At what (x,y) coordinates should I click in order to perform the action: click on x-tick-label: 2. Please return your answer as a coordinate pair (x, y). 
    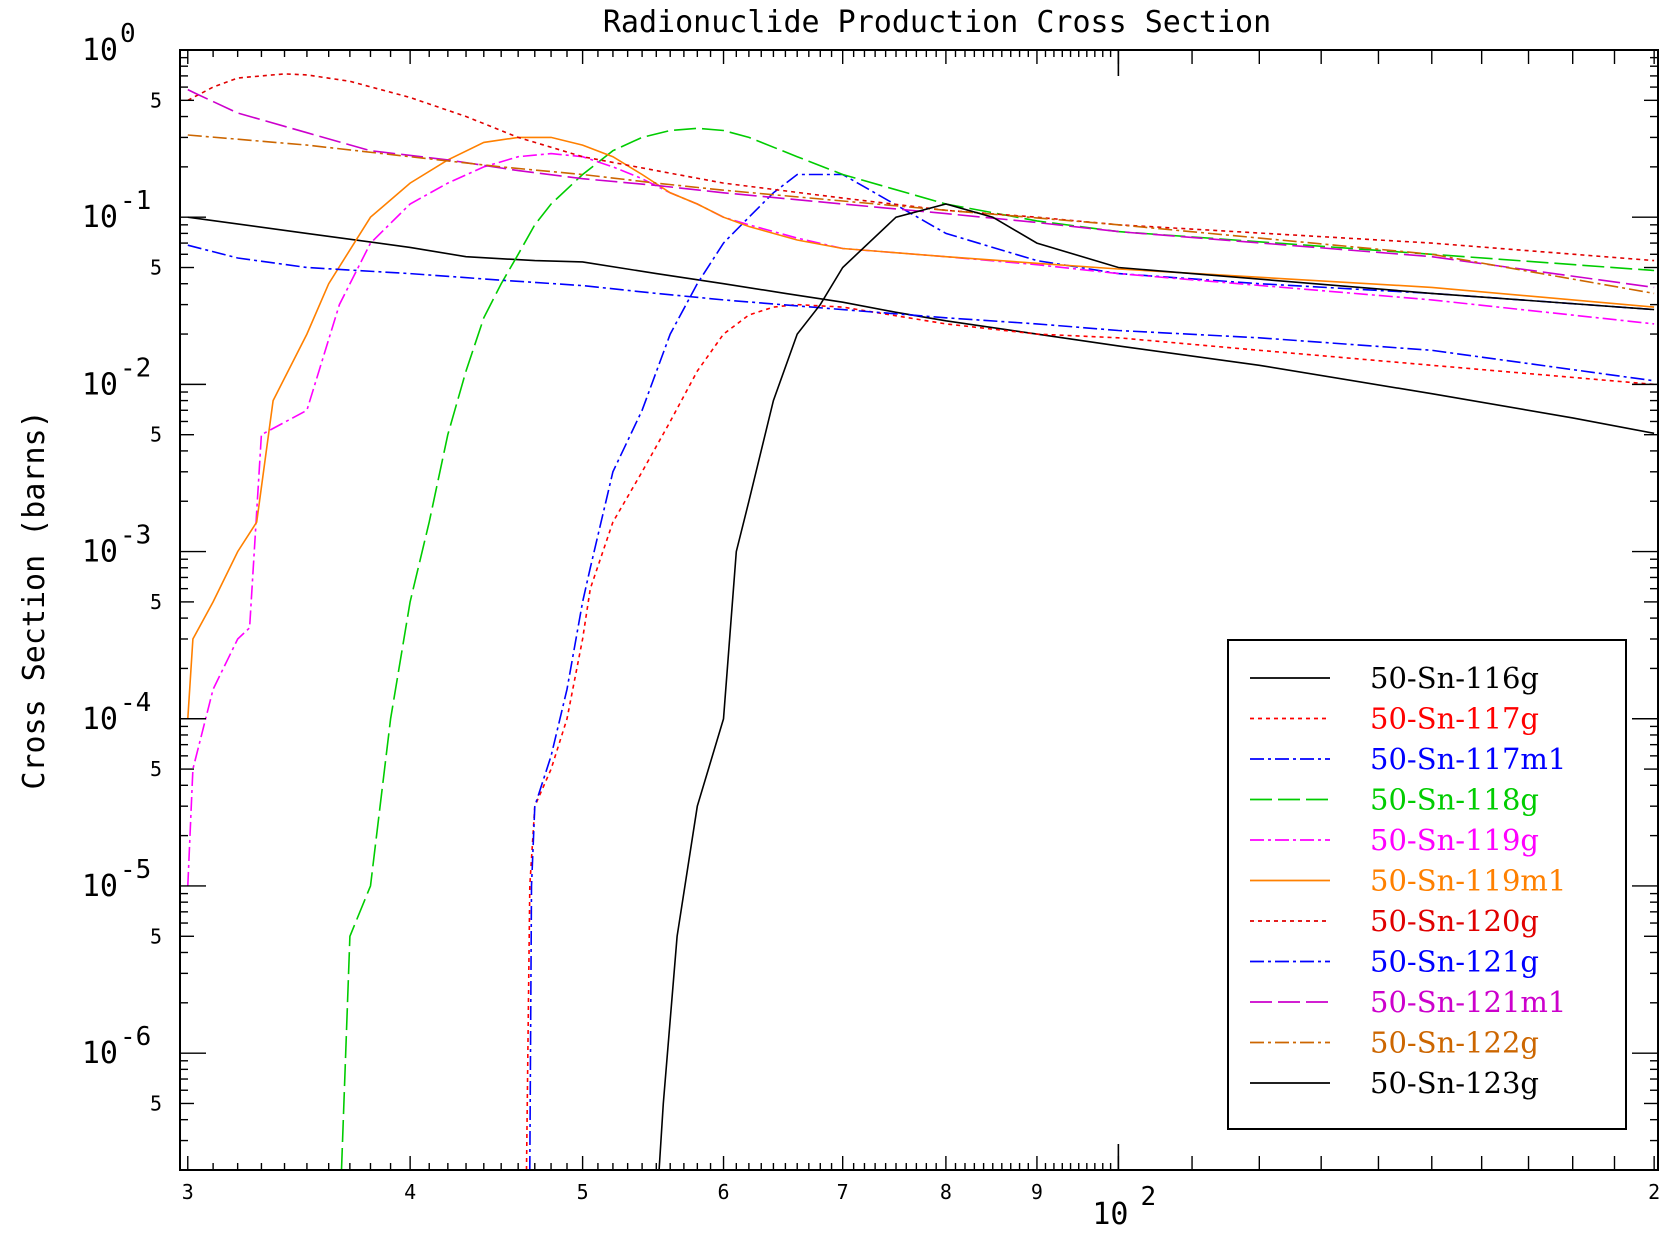
    Looking at the image, I should click on (1654, 1192).